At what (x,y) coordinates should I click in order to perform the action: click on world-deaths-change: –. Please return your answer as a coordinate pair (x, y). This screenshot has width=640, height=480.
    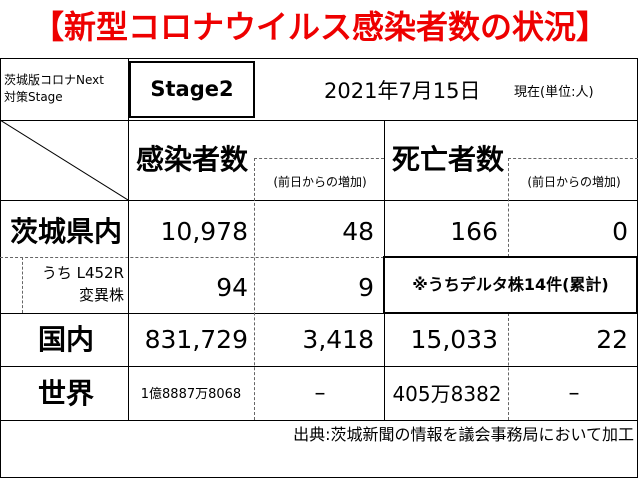
    Looking at the image, I should click on (574, 393).